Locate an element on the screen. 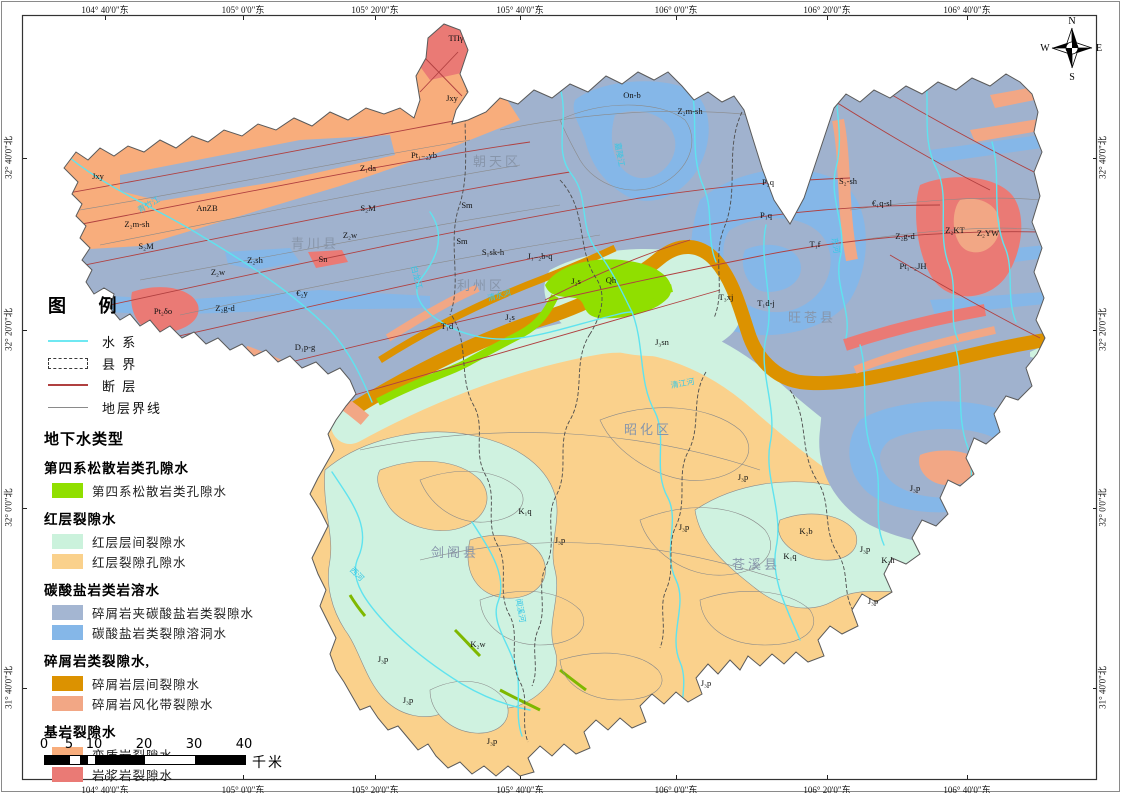 Image resolution: width=1121 pixels, height=793 pixels. legend-line-item: 水 系 is located at coordinates (162, 341).